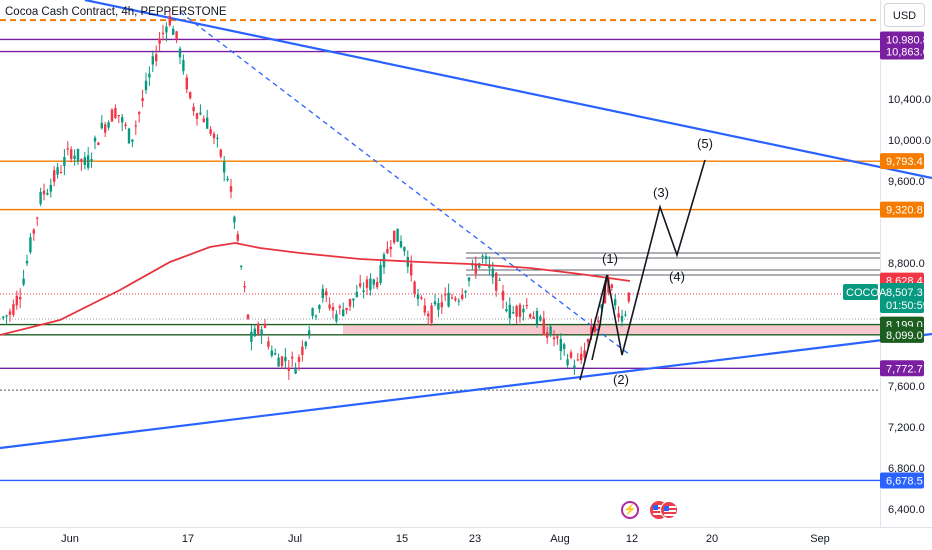 This screenshot has width=932, height=550. What do you see at coordinates (116, 12) in the screenshot?
I see `chart-title: Cocoa Cash Contract, 4h, PEPPERSTONE` at bounding box center [116, 12].